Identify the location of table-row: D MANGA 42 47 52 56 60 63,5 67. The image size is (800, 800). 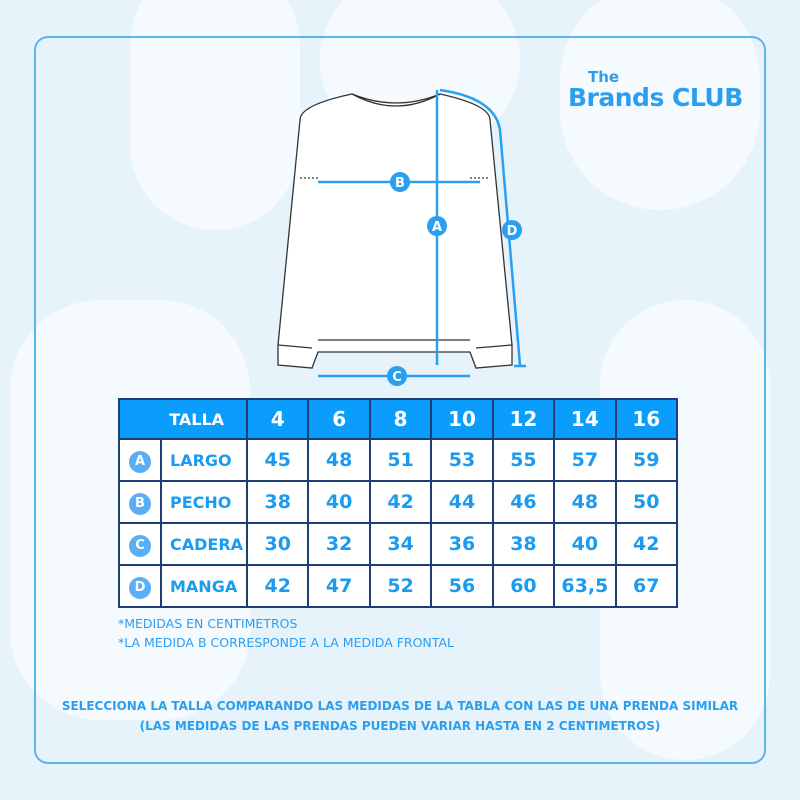
(398, 586).